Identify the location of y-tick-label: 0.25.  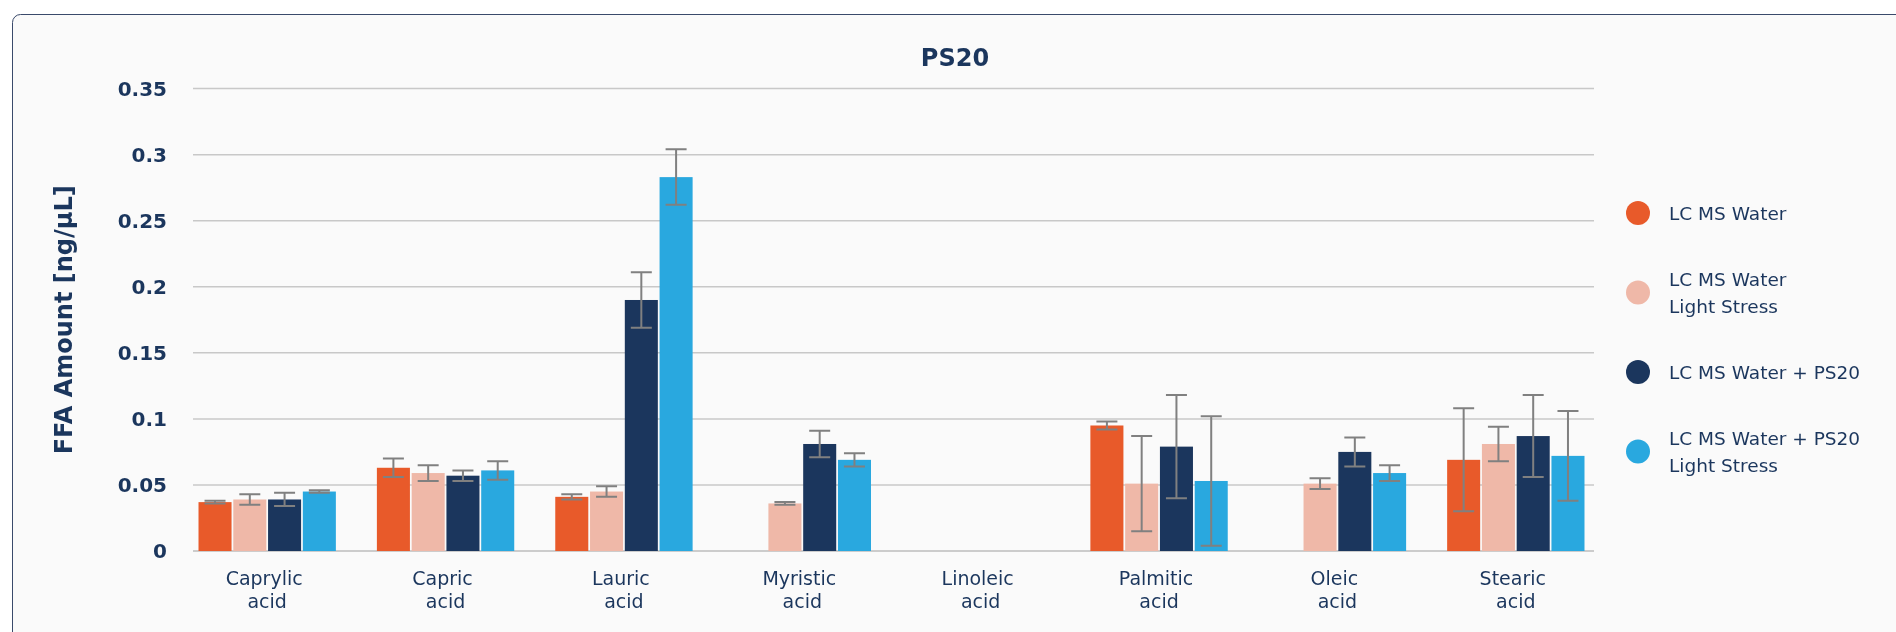
(142, 220).